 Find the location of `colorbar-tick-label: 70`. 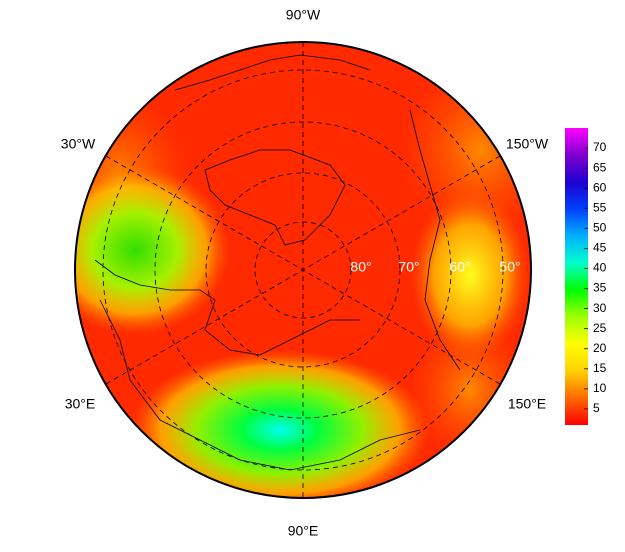

colorbar-tick-label: 70 is located at coordinates (600, 147).